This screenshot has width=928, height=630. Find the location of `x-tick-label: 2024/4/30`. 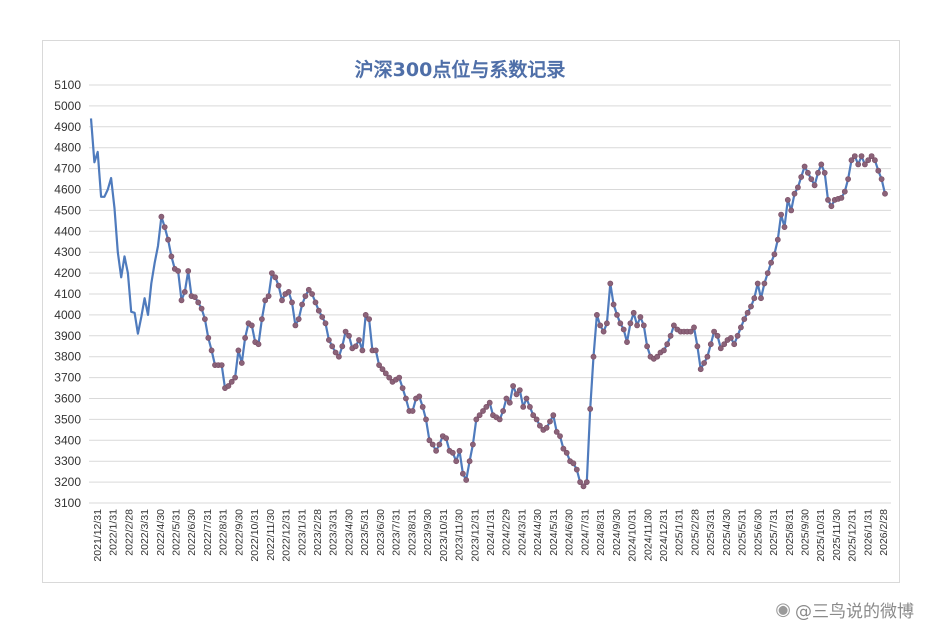

x-tick-label: 2024/4/30 is located at coordinates (538, 532).